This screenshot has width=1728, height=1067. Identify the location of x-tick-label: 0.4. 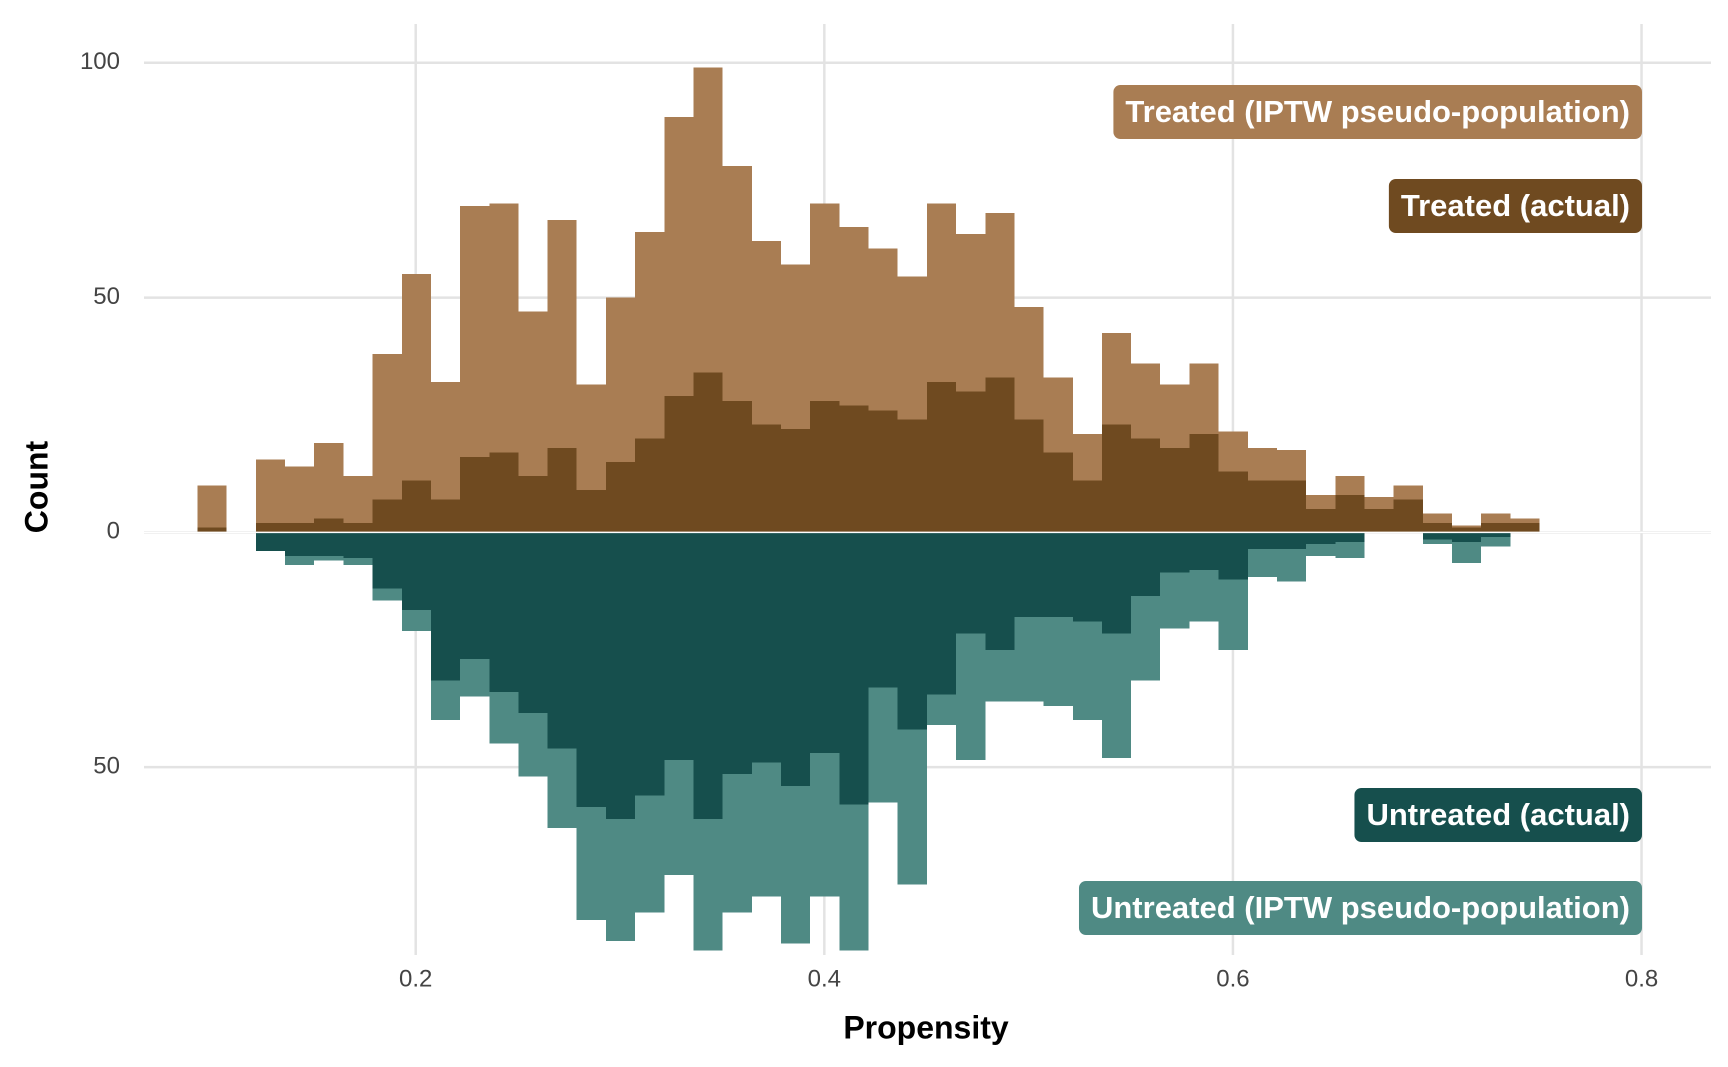
(824, 978).